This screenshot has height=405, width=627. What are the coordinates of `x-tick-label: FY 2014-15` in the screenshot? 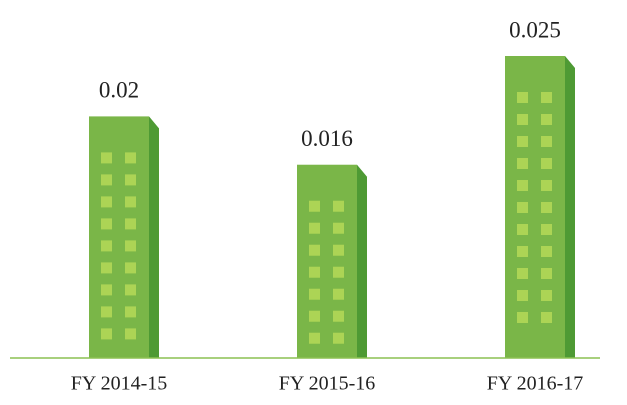 It's located at (119, 384).